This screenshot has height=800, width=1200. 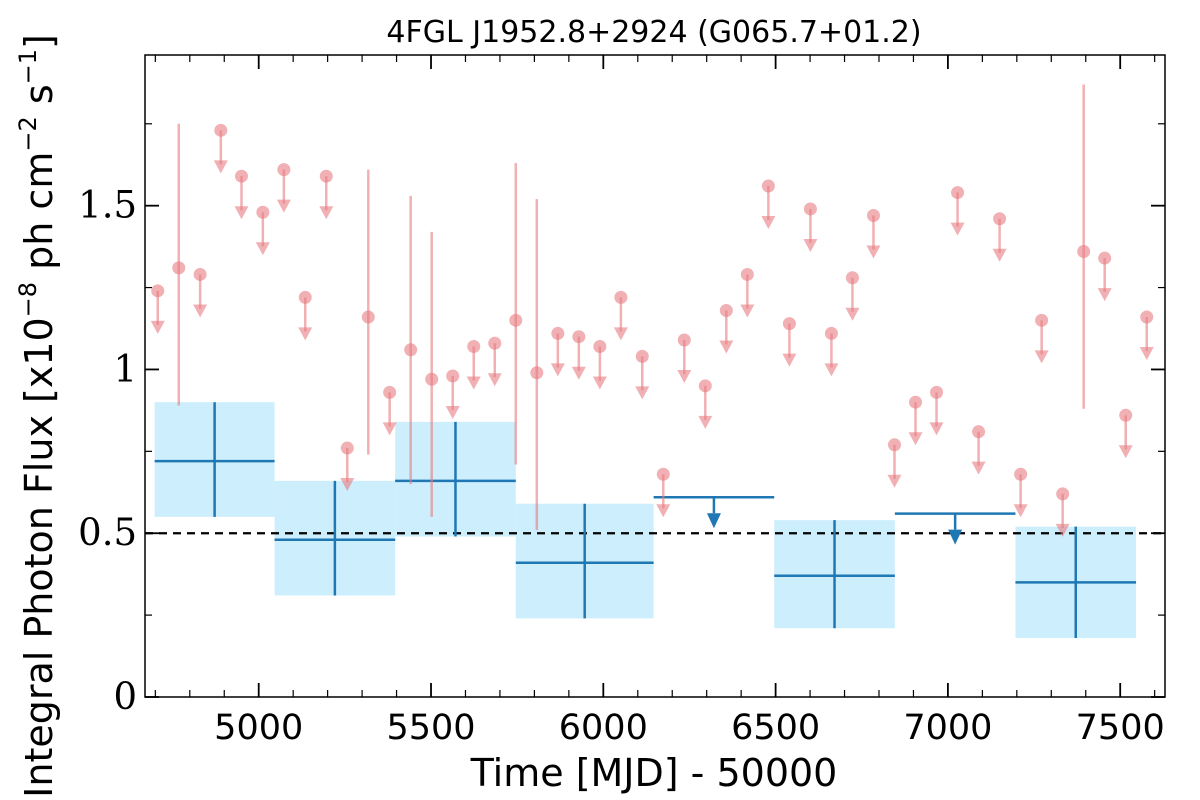 What do you see at coordinates (258, 728) in the screenshot?
I see `x-tick-label: 5000` at bounding box center [258, 728].